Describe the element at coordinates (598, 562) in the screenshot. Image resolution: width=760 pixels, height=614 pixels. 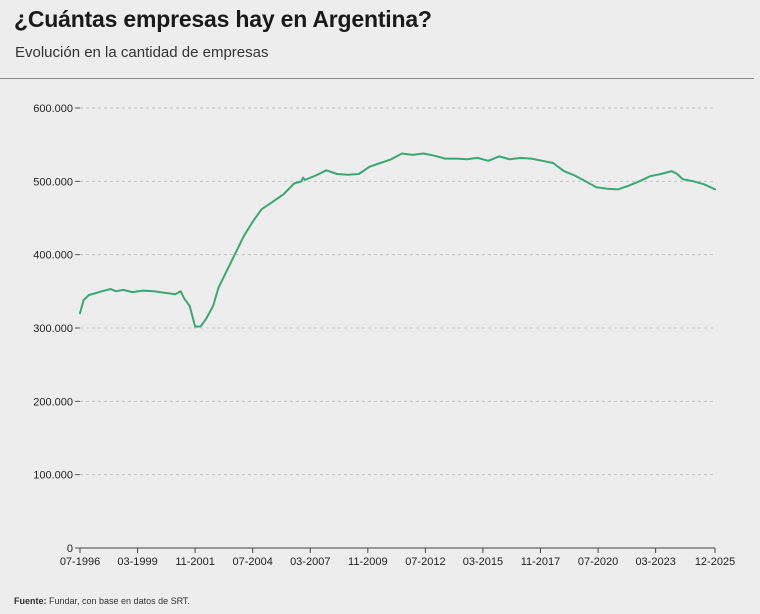
I see `x-tick-label: 07-2020` at that location.